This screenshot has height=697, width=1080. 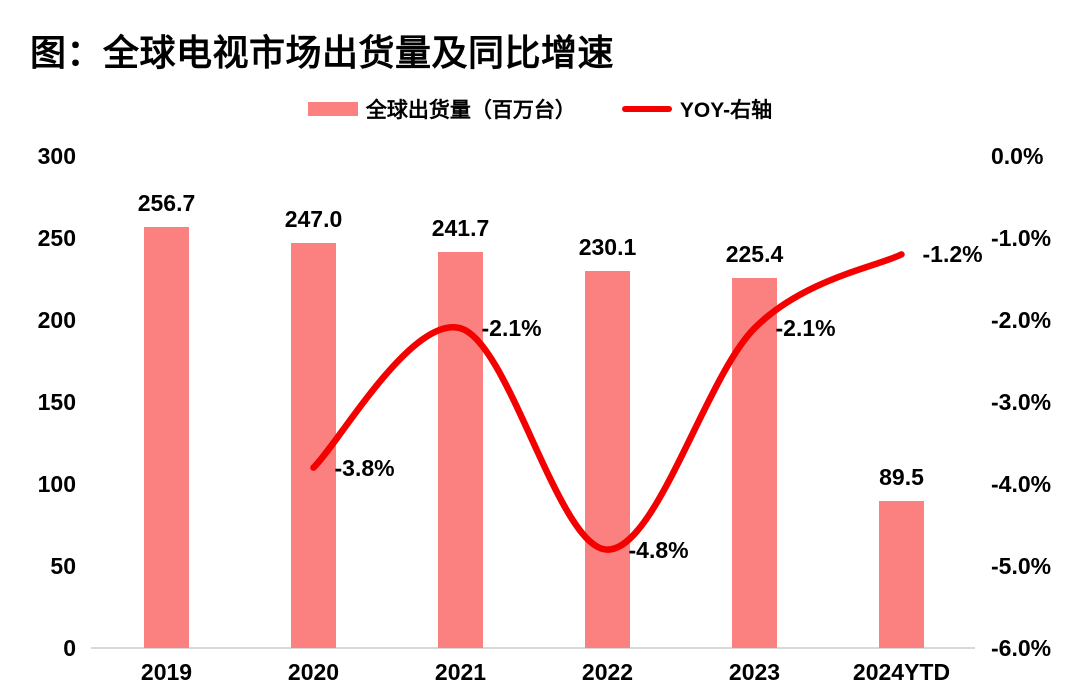 I want to click on right-axis-tick: -5.0%, so click(x=1021, y=566).